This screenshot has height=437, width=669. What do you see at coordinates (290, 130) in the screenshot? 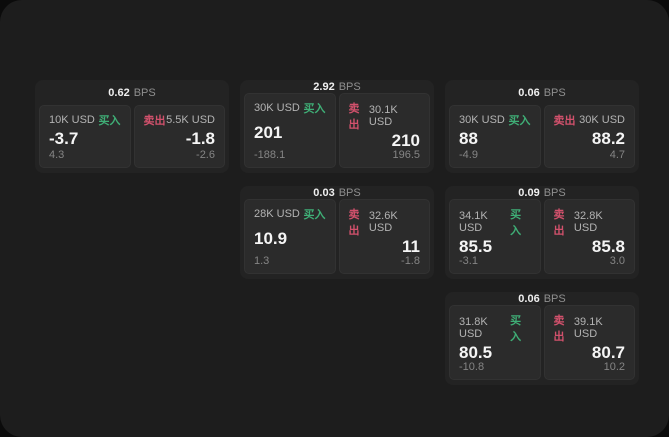
I see `buy-panel: 30K USD 买入 201 -188.1` at bounding box center [290, 130].